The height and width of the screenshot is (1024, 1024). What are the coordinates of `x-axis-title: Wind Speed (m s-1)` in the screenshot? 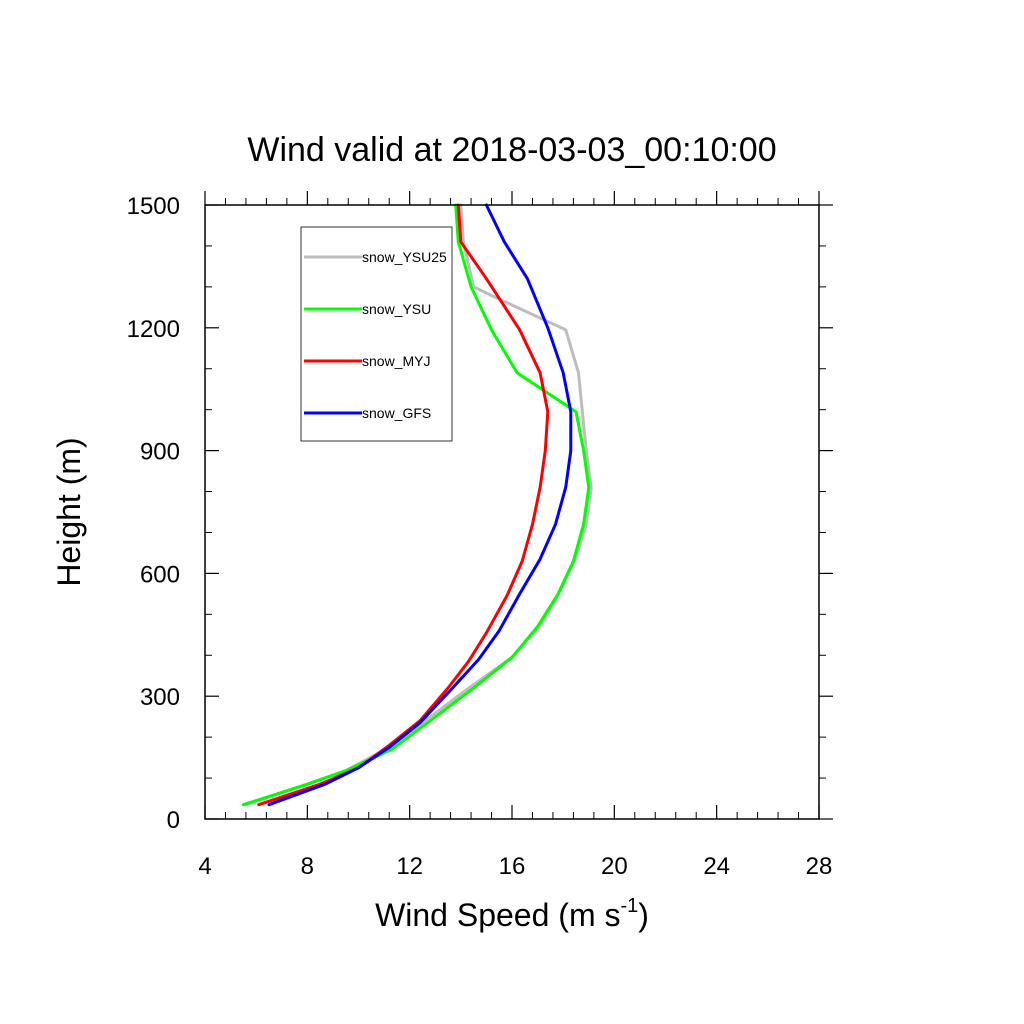 It's located at (512, 914).